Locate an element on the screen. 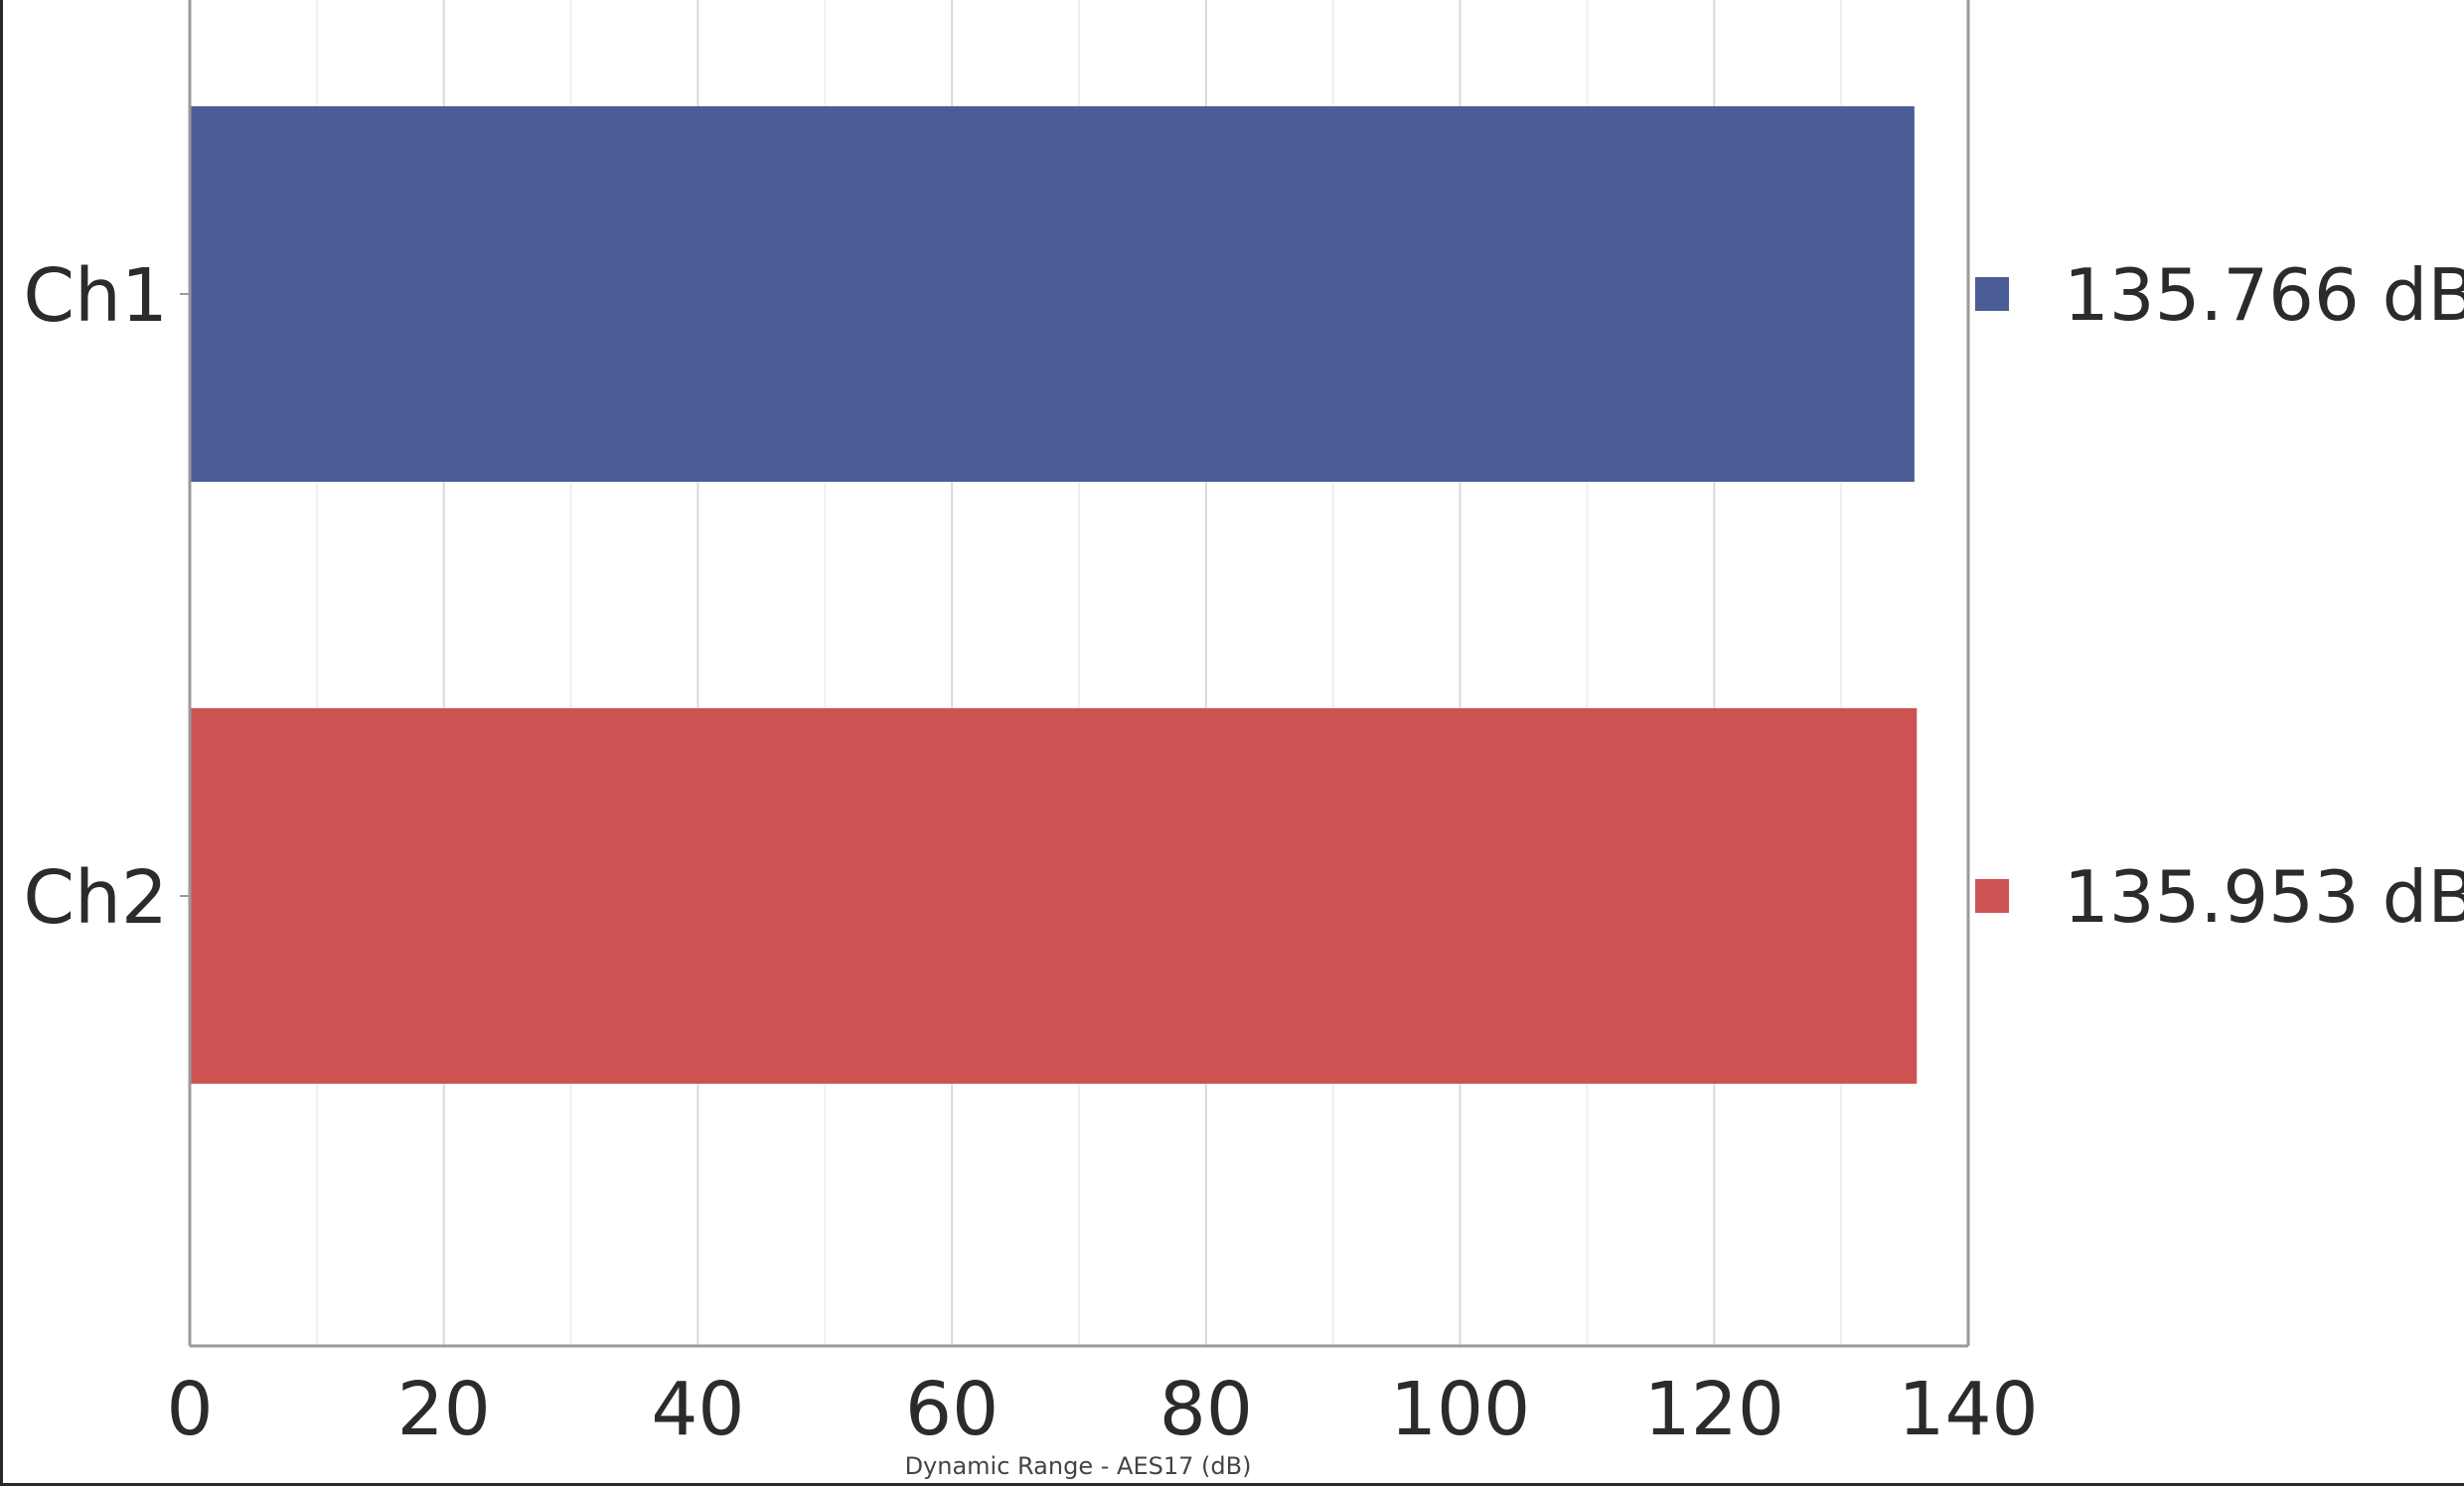 Image resolution: width=2464 pixels, height=1486 pixels. x-tick-label: 60 is located at coordinates (952, 1409).